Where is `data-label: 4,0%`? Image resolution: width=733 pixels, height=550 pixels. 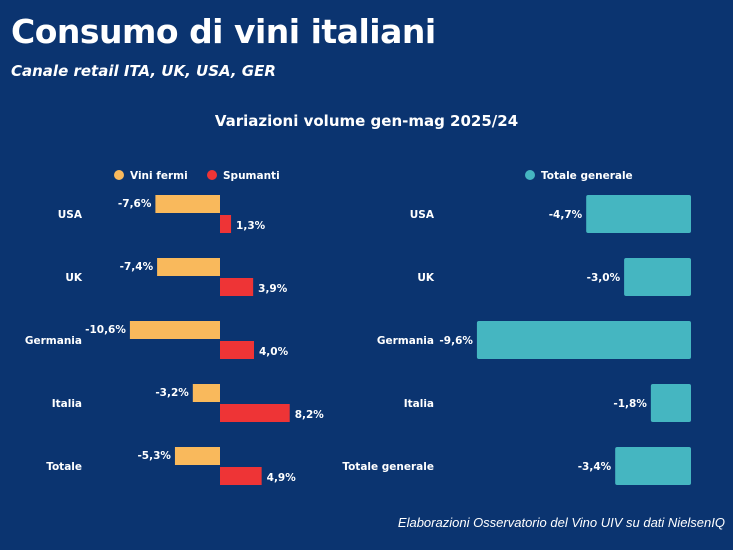 data-label: 4,0% is located at coordinates (274, 352).